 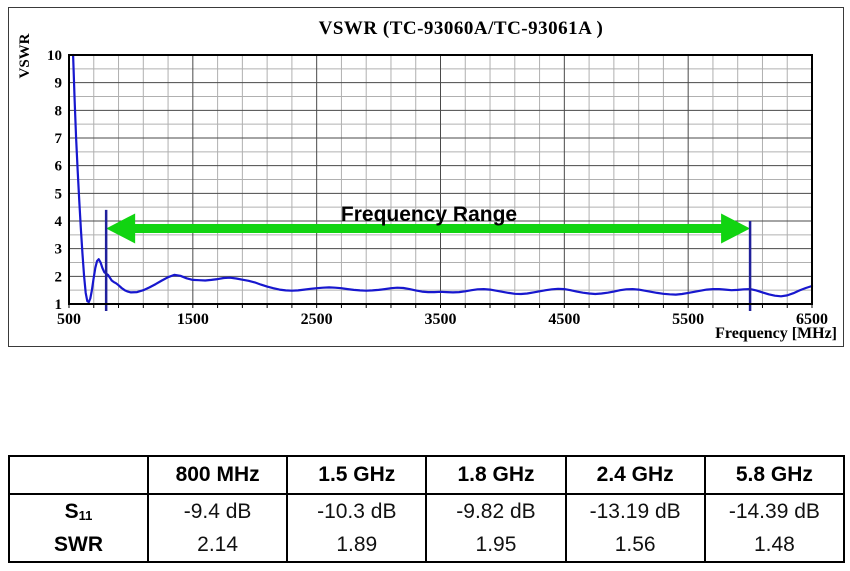 What do you see at coordinates (496, 511) in the screenshot?
I see `value-cell: -9.82 dB` at bounding box center [496, 511].